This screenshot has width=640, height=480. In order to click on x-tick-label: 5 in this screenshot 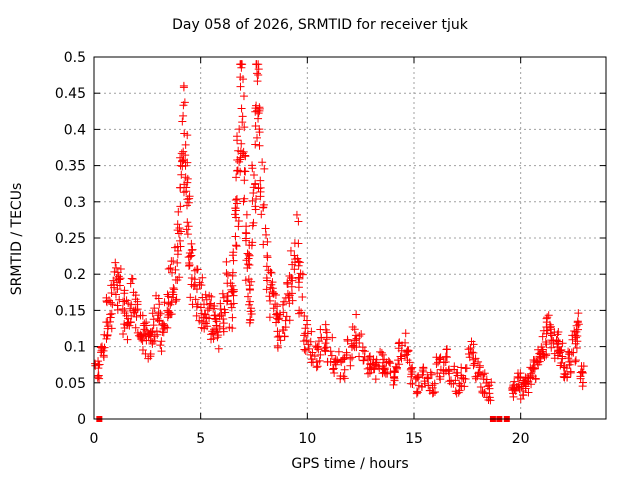, I will do `click(200, 439)`.